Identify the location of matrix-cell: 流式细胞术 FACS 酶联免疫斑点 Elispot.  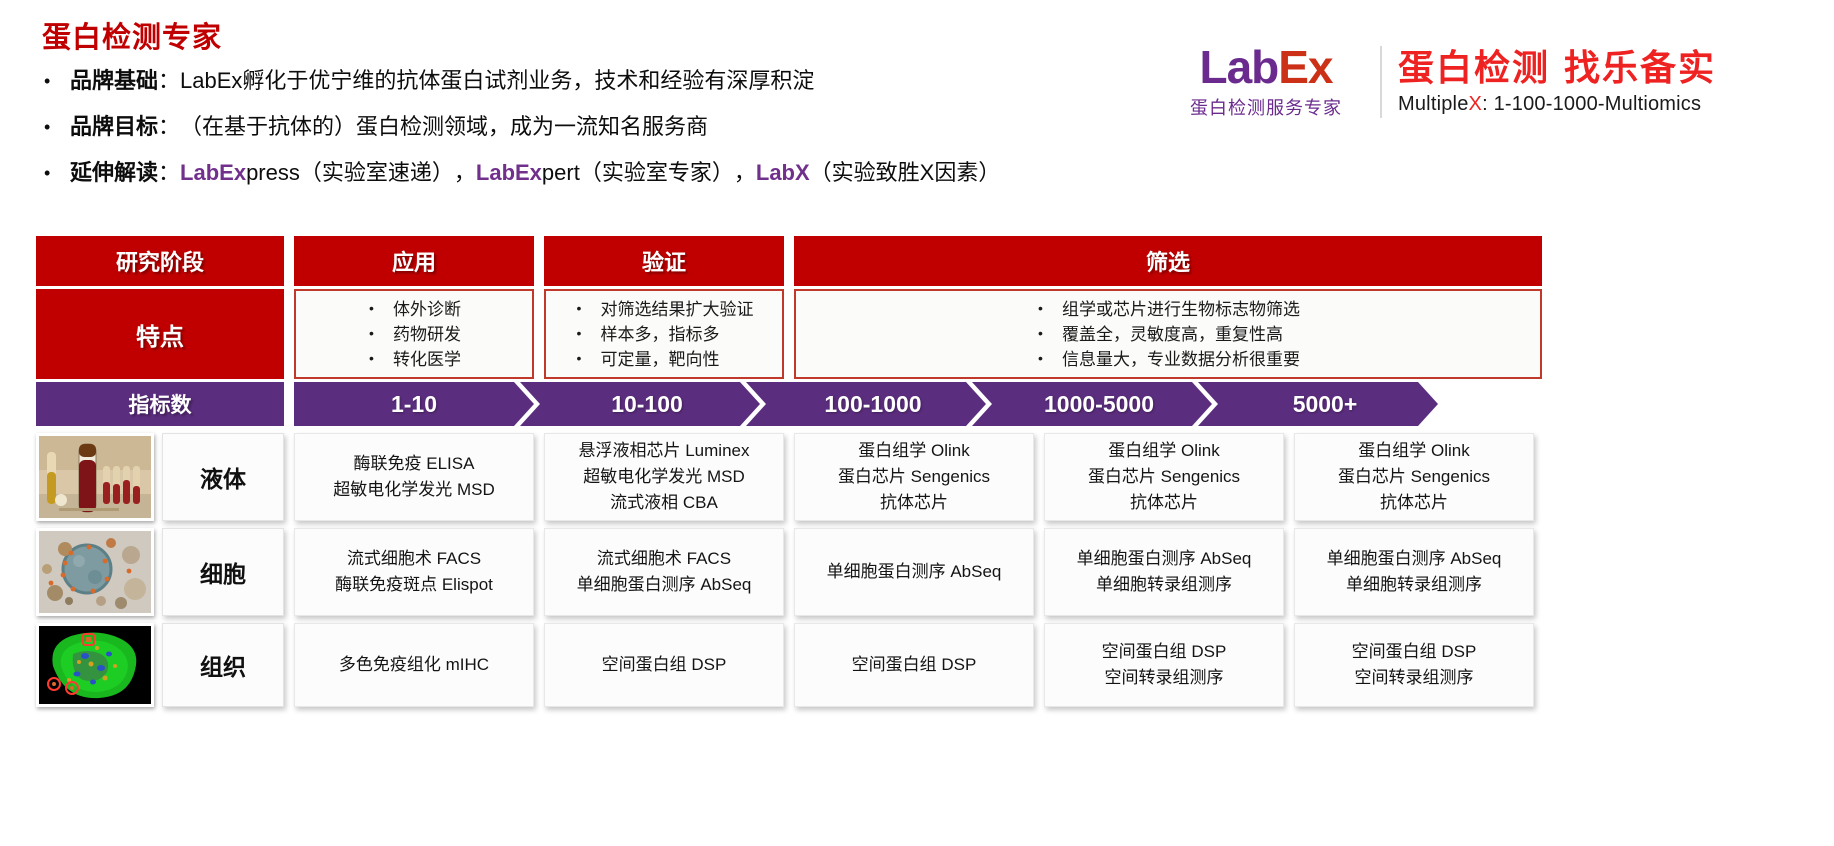
(414, 572).